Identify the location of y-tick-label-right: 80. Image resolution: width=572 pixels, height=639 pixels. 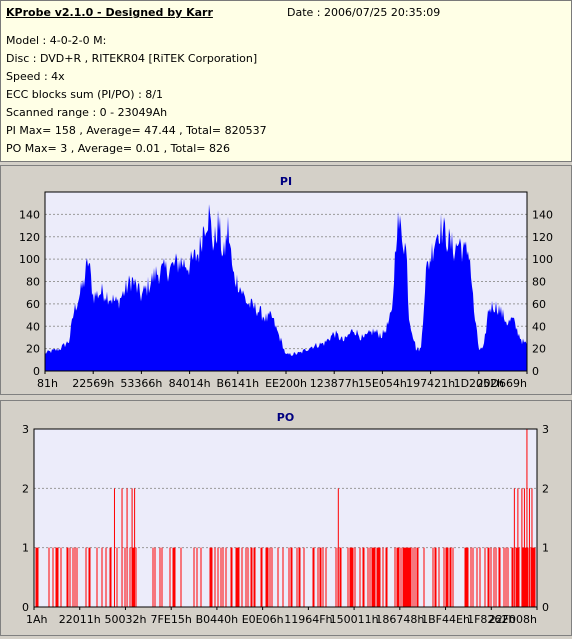
(539, 282).